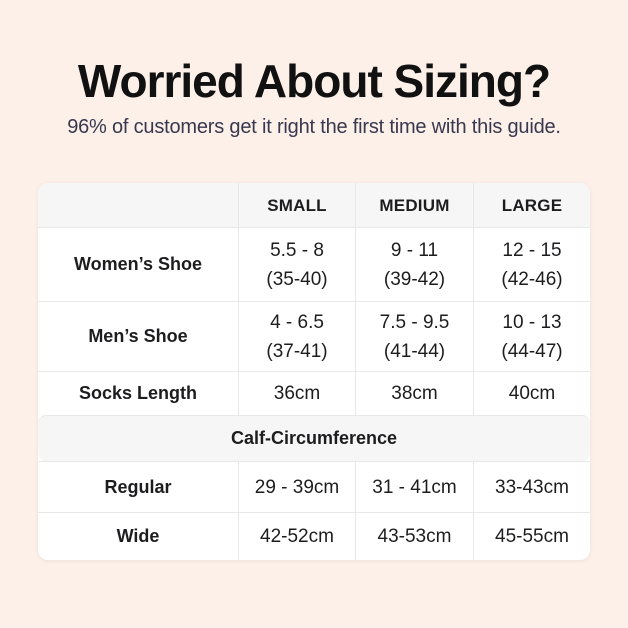 Image resolution: width=628 pixels, height=628 pixels. I want to click on socks-small-cell: 36cm, so click(296, 393).